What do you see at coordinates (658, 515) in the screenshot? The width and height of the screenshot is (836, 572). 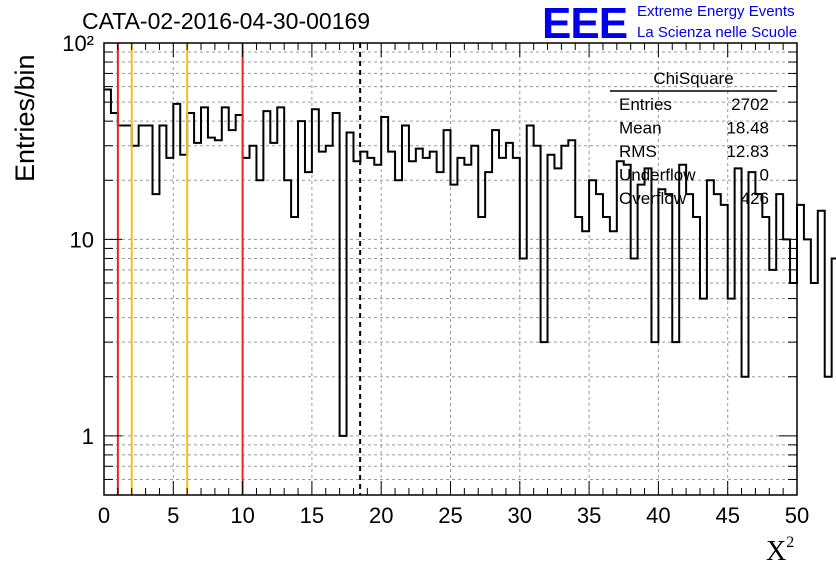 I see `x-tick-label: 40` at bounding box center [658, 515].